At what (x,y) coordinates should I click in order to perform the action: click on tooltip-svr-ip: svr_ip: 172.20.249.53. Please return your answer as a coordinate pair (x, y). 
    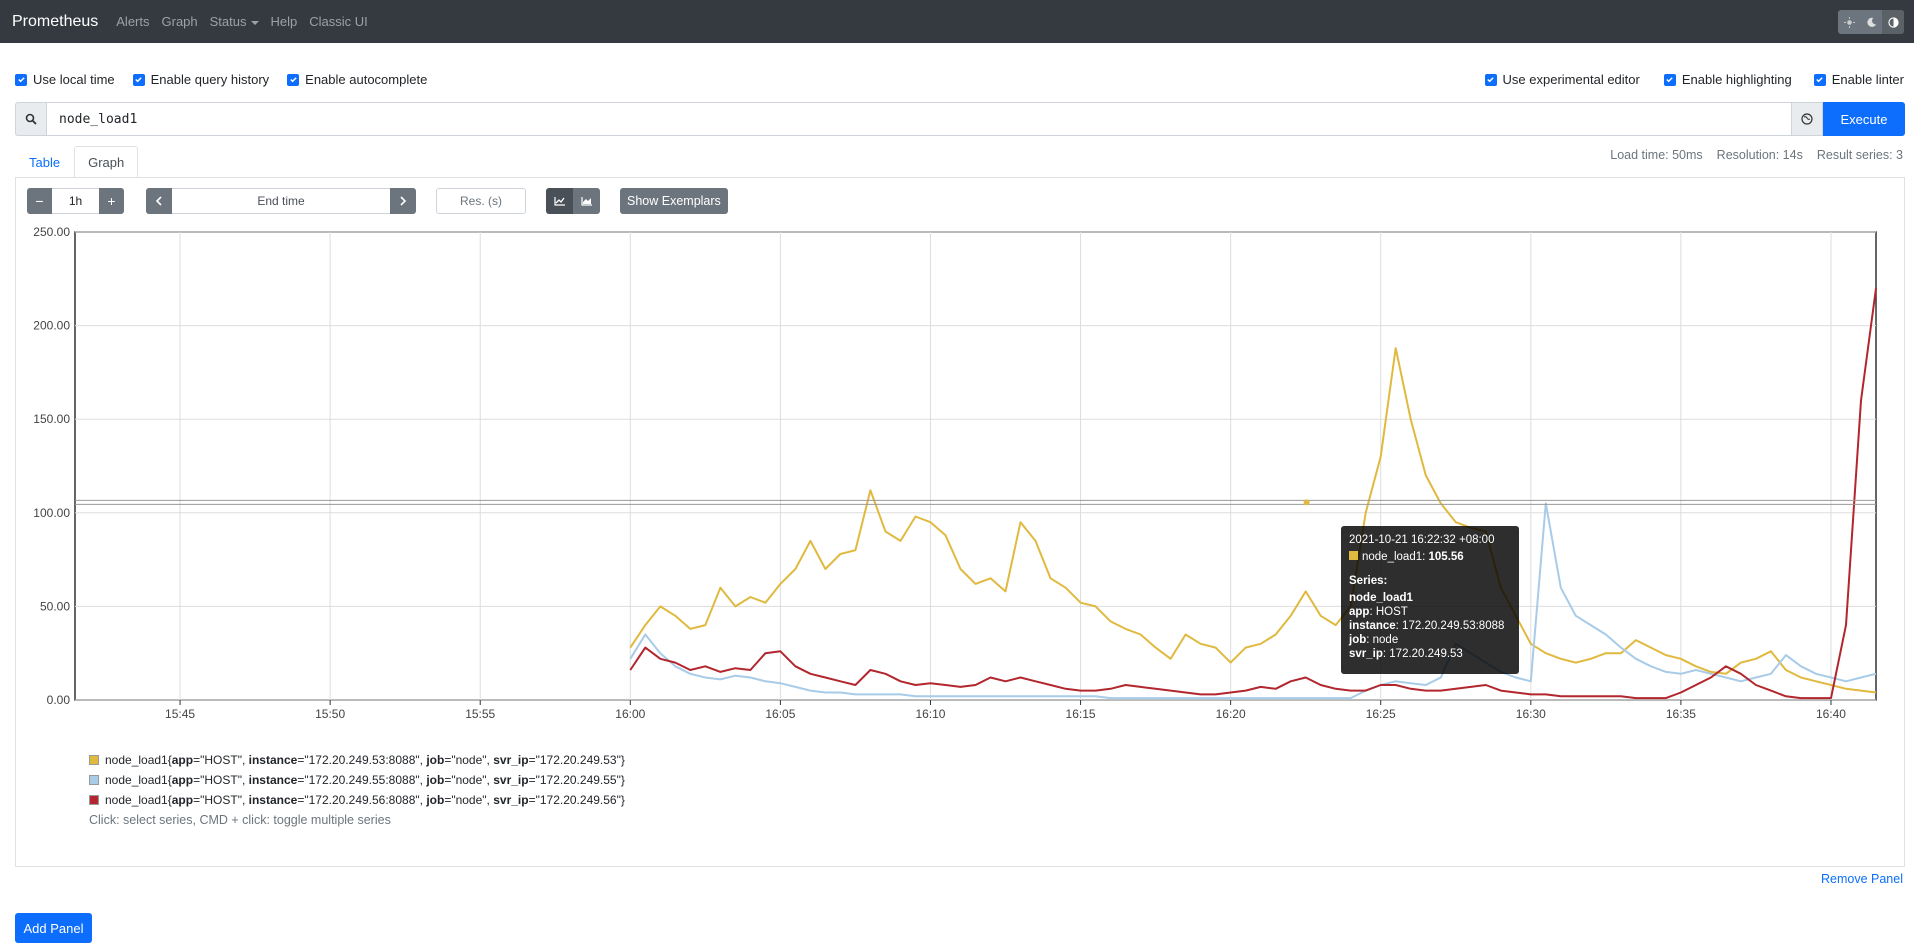
    Looking at the image, I should click on (1430, 654).